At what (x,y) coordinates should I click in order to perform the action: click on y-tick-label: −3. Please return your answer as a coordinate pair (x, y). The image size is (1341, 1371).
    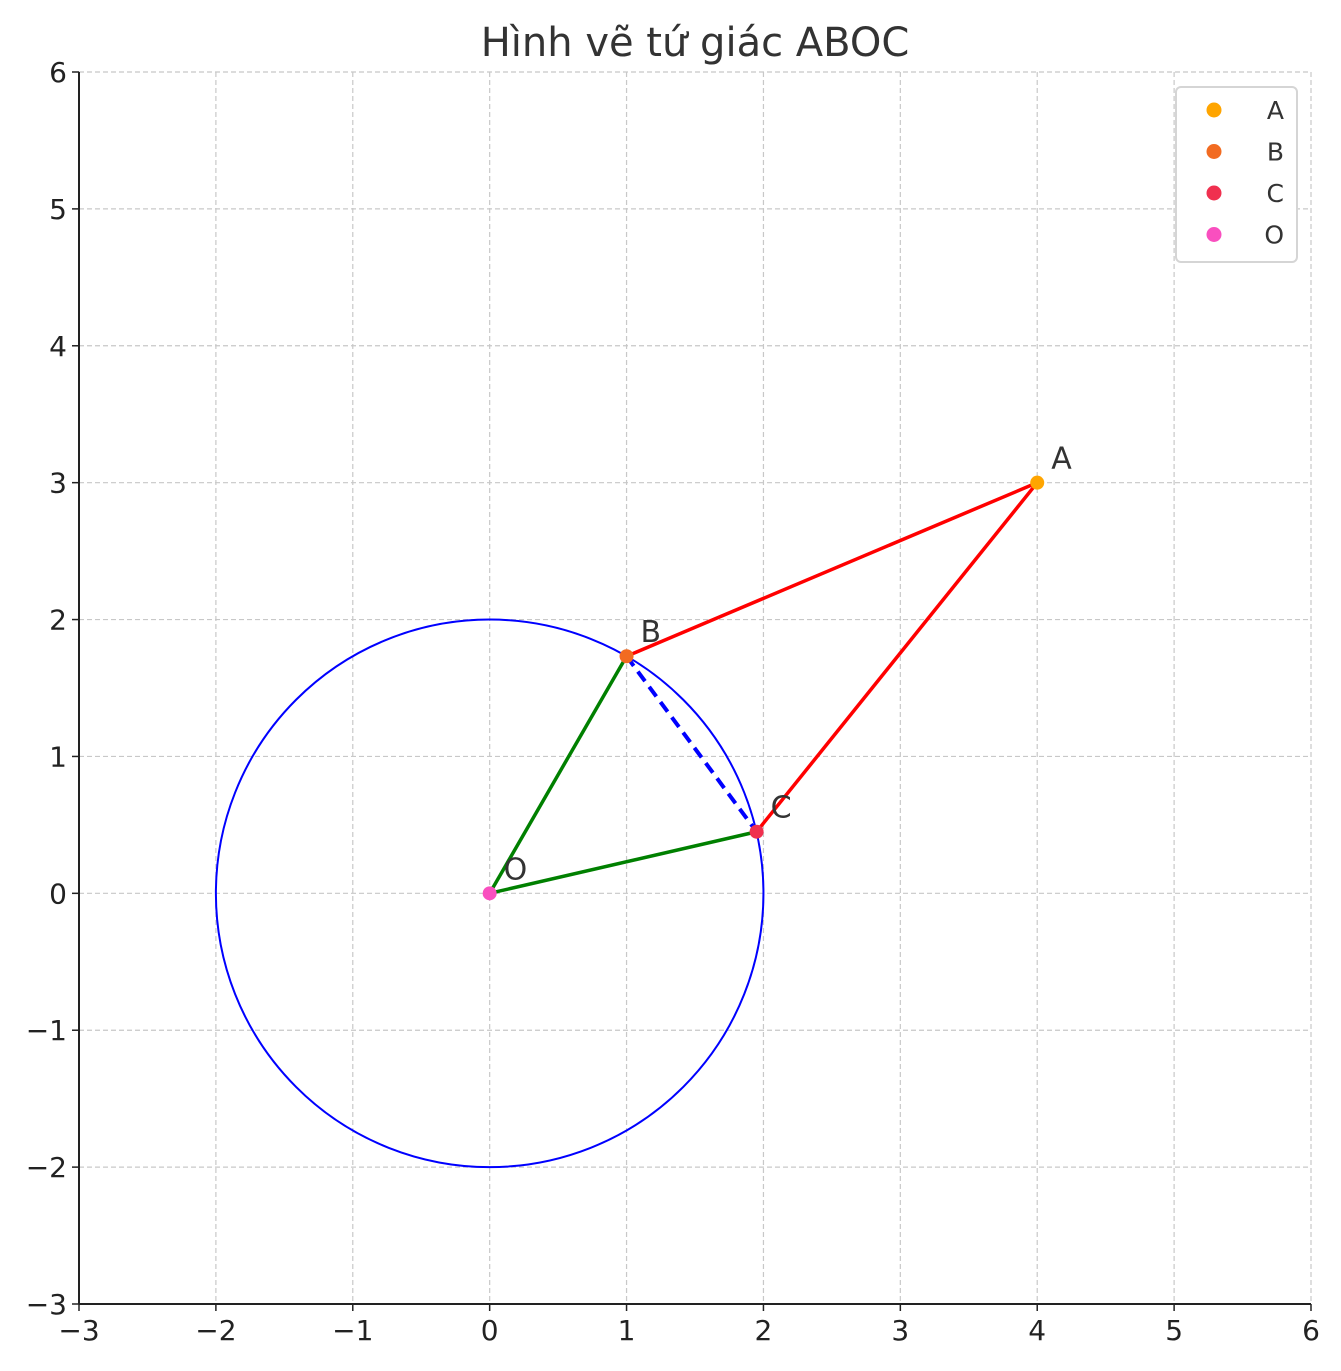
    Looking at the image, I should click on (46, 1304).